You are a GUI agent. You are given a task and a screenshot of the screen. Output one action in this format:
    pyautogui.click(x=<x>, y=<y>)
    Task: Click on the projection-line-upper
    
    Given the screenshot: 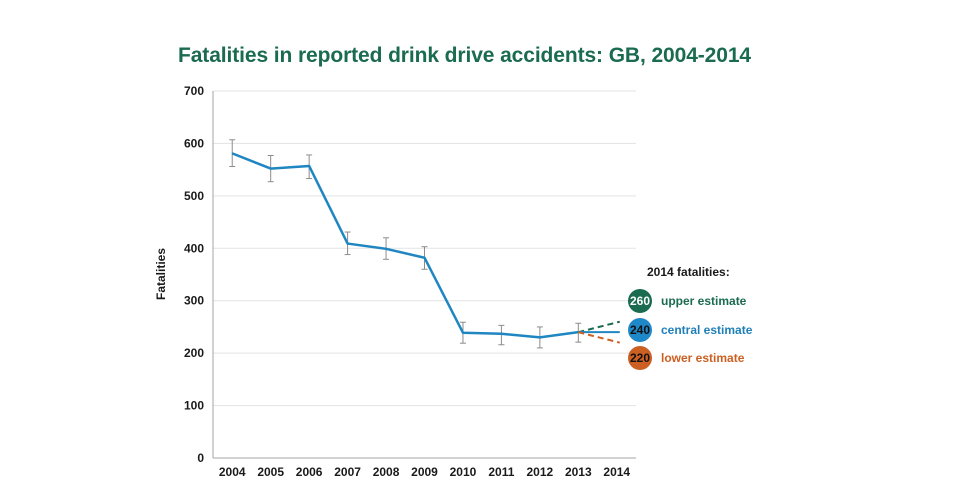 What is the action you would take?
    pyautogui.click(x=599, y=327)
    